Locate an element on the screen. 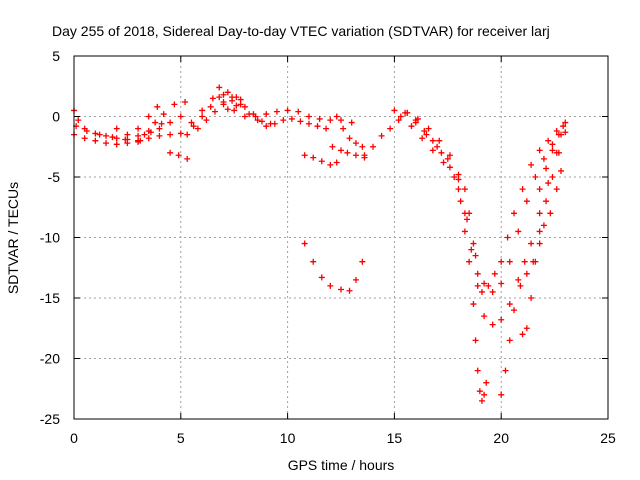  x-tick-label: 5 is located at coordinates (181, 438).